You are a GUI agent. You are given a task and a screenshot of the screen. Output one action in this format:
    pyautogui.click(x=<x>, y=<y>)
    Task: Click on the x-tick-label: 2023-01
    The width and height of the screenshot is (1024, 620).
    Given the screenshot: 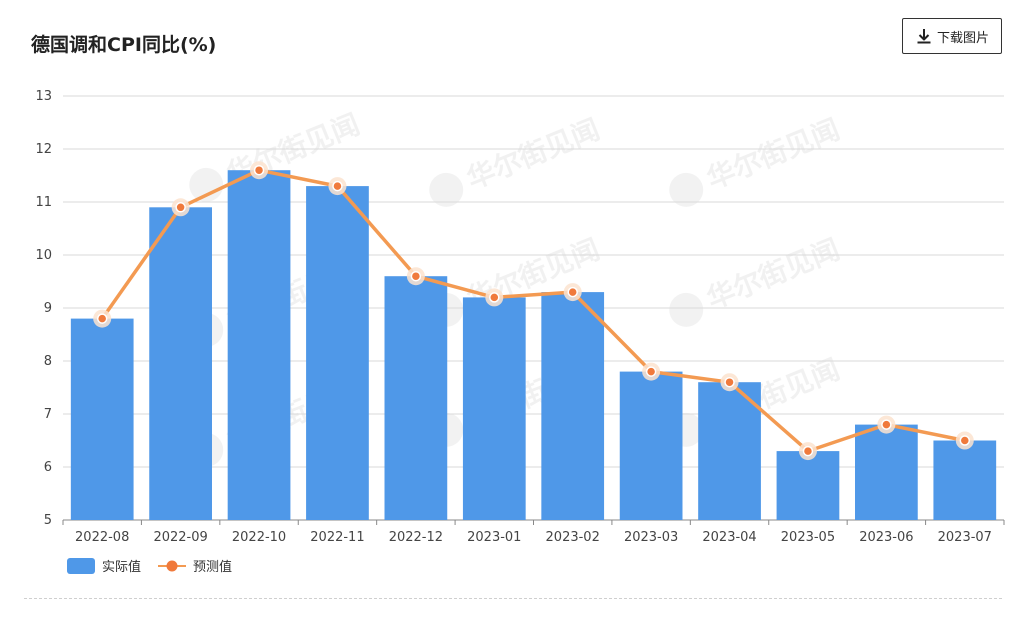 What is the action you would take?
    pyautogui.click(x=494, y=537)
    